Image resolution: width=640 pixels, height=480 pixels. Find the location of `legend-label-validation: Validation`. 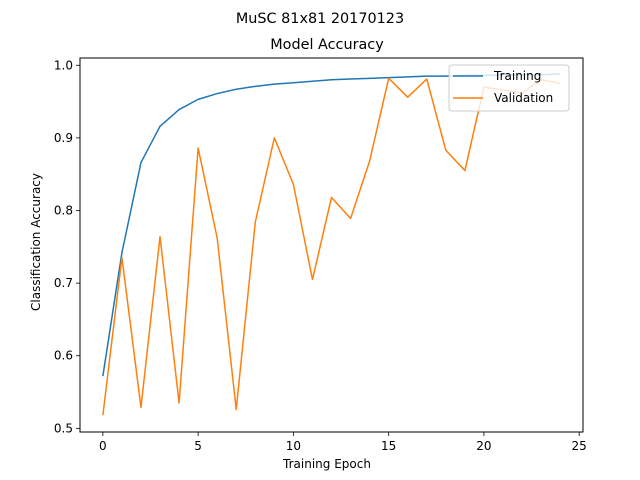

legend-label-validation: Validation is located at coordinates (523, 98).